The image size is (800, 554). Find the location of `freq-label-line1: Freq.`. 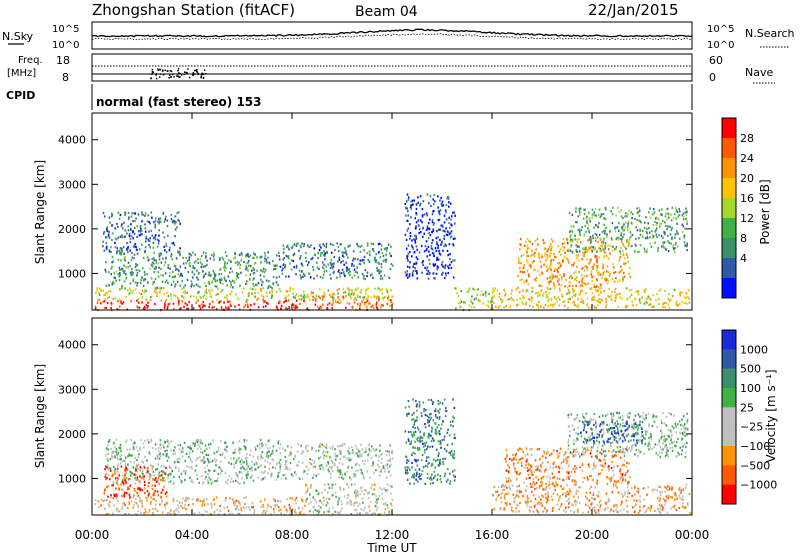

freq-label-line1: Freq. is located at coordinates (30, 60).